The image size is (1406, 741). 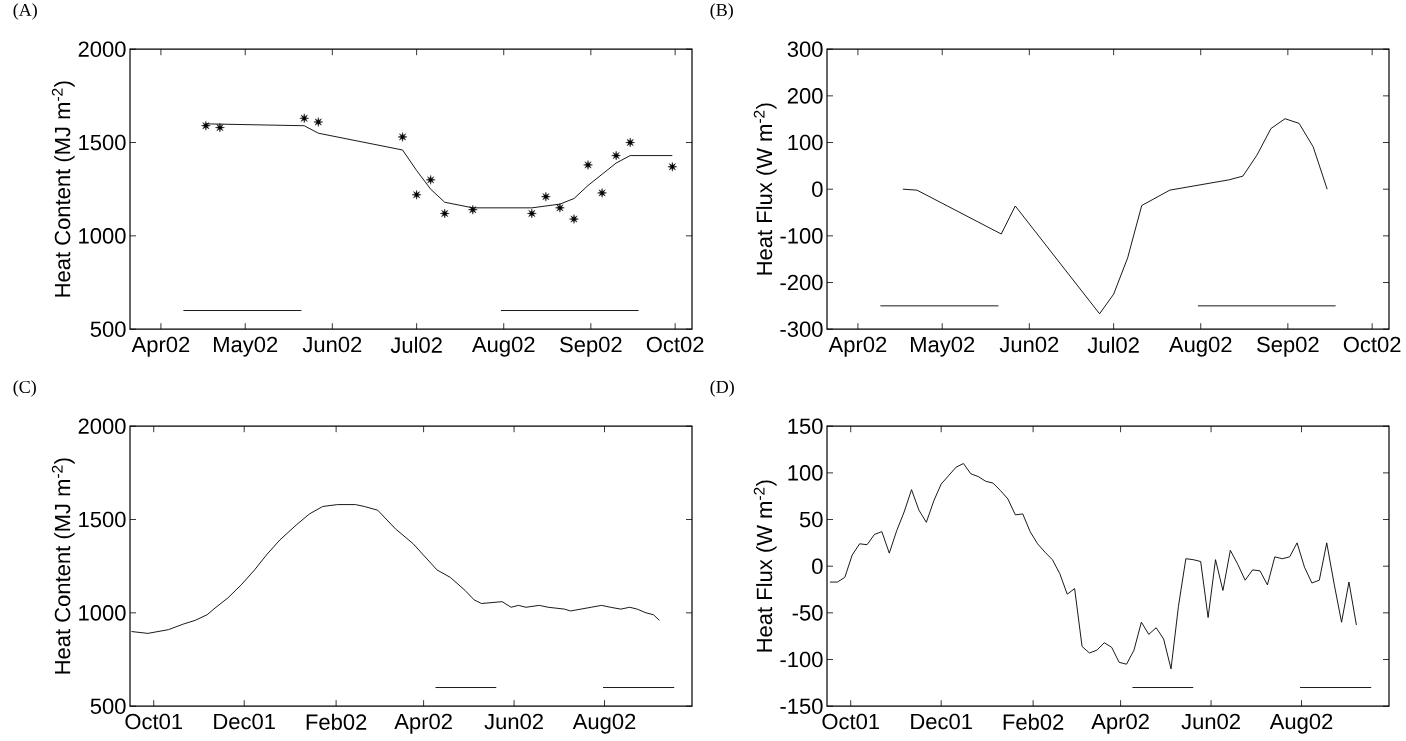 I want to click on y-tick-label: -150, so click(x=801, y=706).